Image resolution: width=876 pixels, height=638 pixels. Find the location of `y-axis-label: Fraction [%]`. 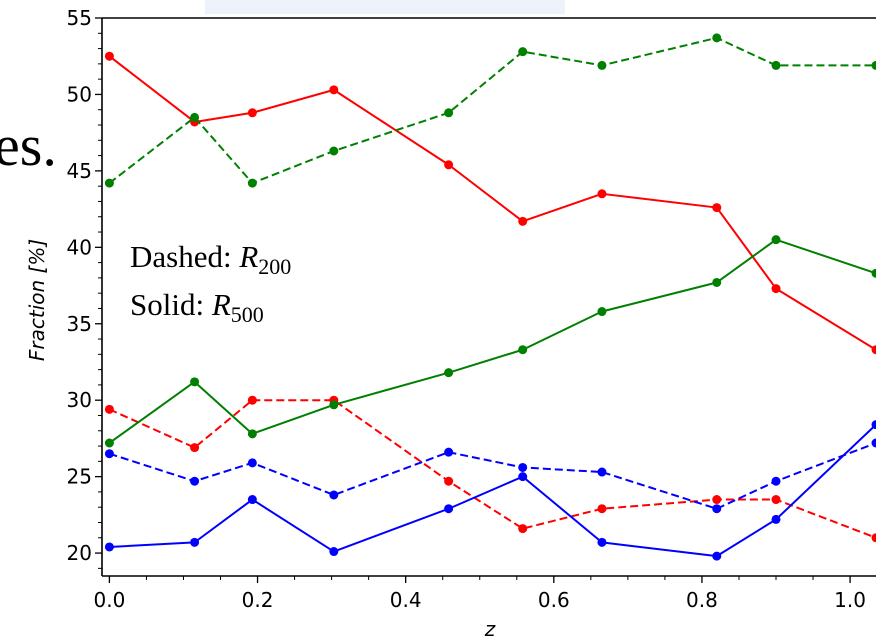

y-axis-label: Fraction [%] is located at coordinates (37, 300).